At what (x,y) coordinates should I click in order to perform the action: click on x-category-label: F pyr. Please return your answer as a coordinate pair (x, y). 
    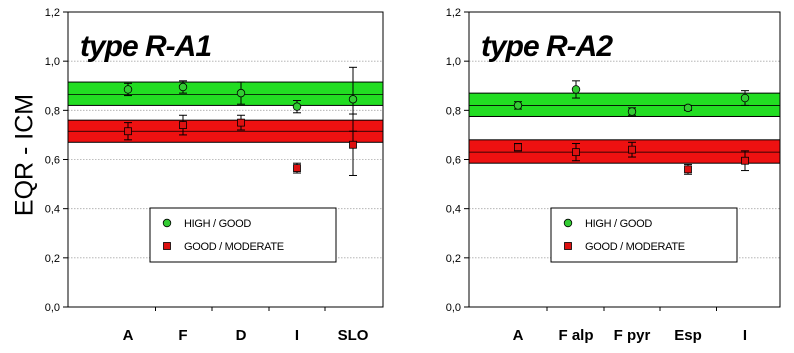
    Looking at the image, I should click on (632, 335).